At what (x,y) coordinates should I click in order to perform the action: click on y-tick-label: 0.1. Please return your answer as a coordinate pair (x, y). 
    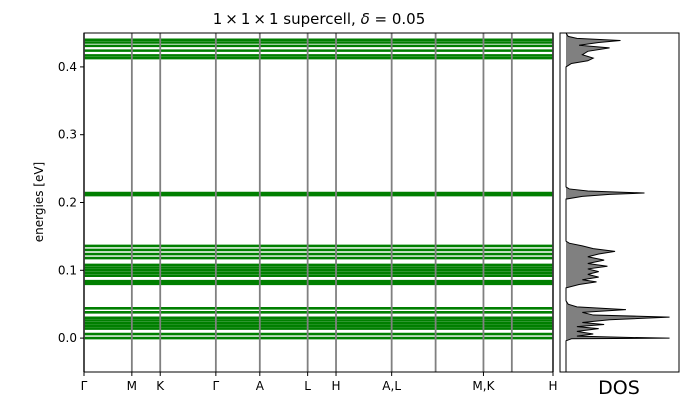
    Looking at the image, I should click on (67, 270).